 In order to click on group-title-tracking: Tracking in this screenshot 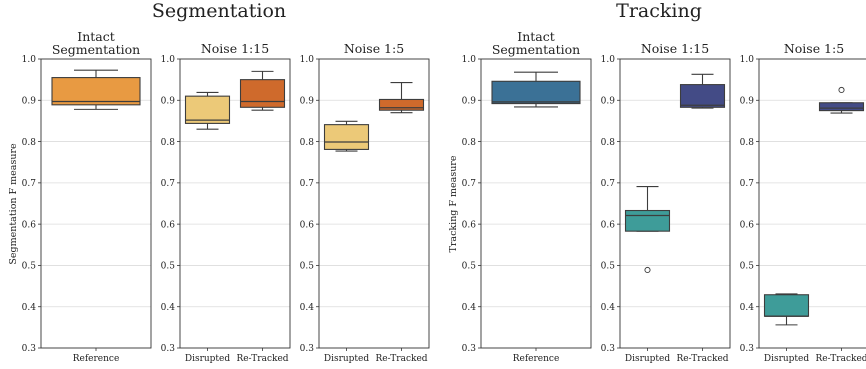, I will do `click(659, 11)`.